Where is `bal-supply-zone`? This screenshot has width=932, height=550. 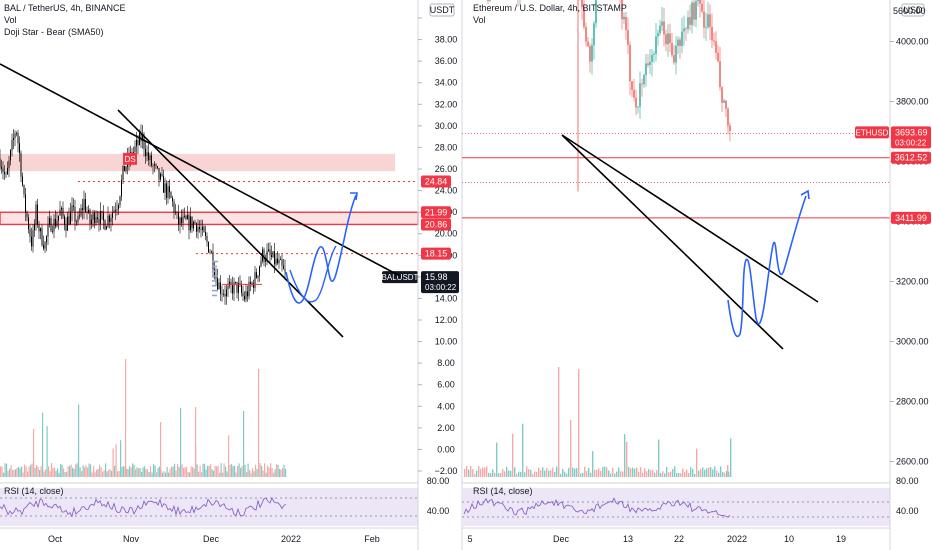
bal-supply-zone is located at coordinates (197, 162).